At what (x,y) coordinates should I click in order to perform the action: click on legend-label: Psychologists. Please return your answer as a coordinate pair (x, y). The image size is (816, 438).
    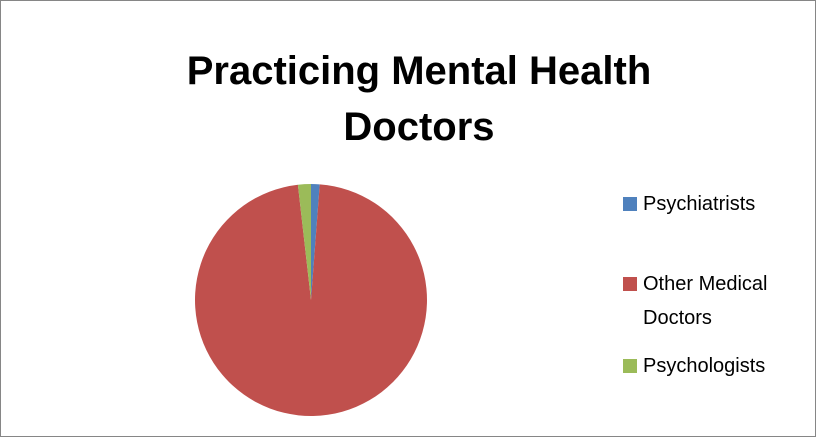
    Looking at the image, I should click on (704, 366).